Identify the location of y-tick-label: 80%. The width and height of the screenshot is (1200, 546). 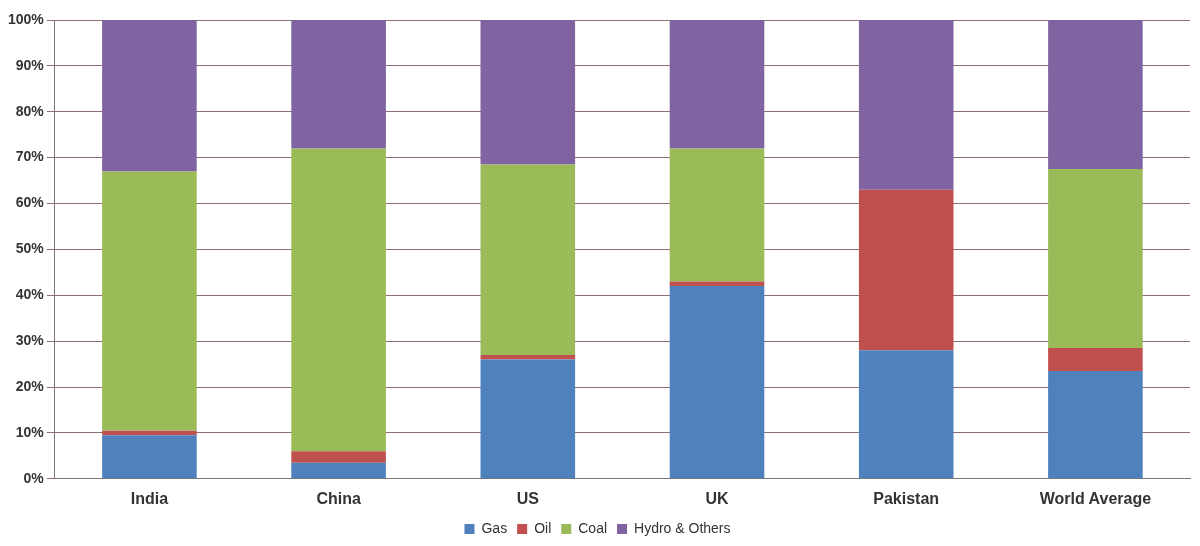
(30, 110).